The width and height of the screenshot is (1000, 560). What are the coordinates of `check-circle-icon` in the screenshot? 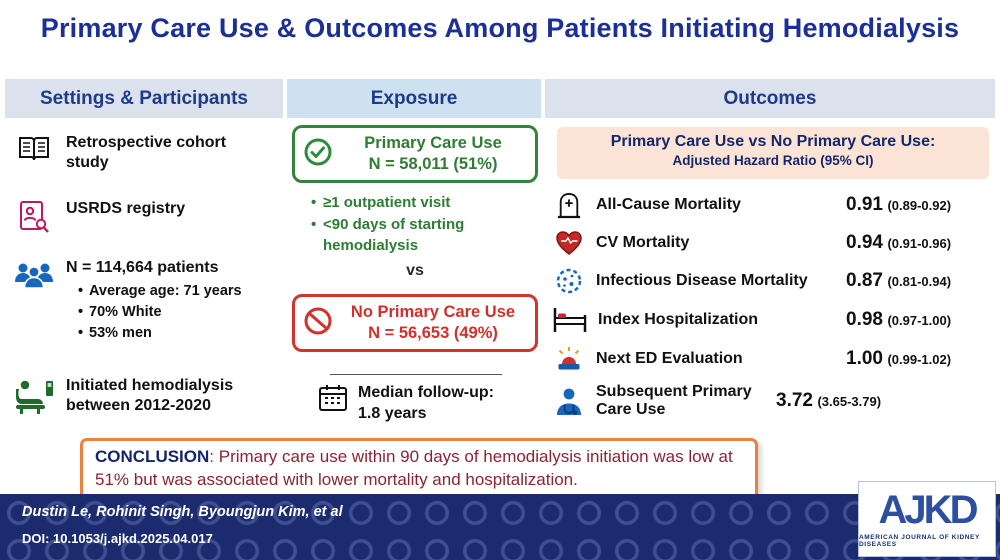 It's located at (318, 154).